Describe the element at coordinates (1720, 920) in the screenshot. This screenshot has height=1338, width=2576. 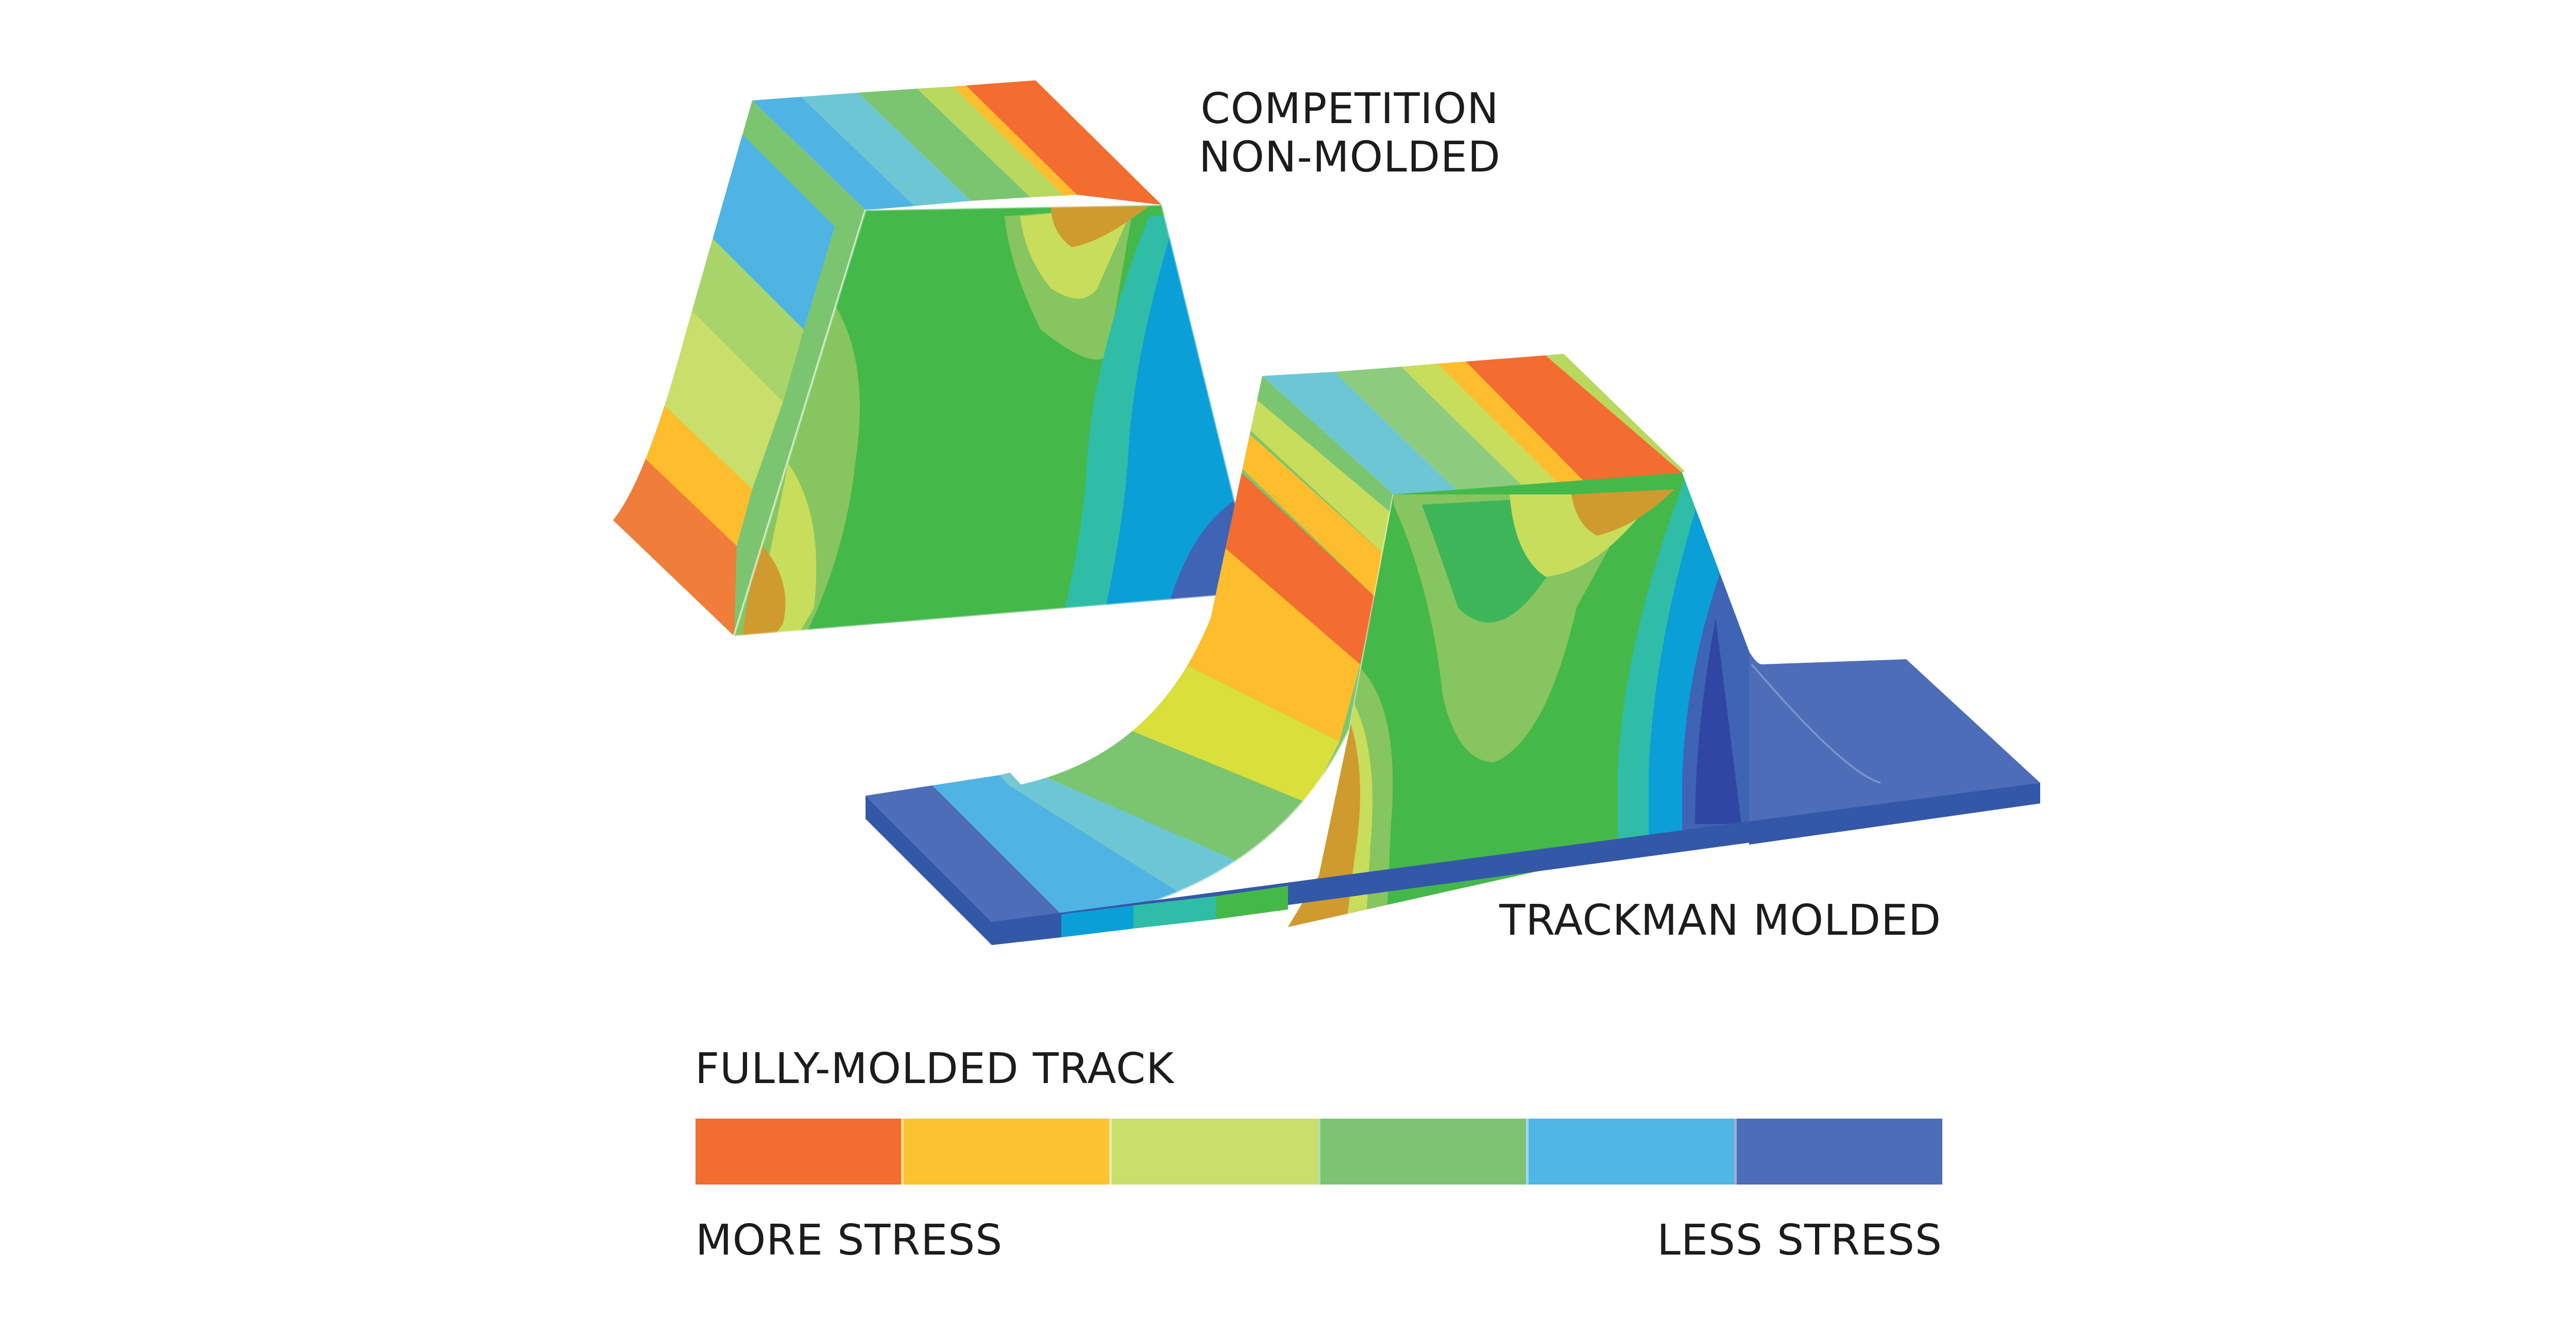
I see `trackman-label: TRACKMAN MOLDED` at that location.